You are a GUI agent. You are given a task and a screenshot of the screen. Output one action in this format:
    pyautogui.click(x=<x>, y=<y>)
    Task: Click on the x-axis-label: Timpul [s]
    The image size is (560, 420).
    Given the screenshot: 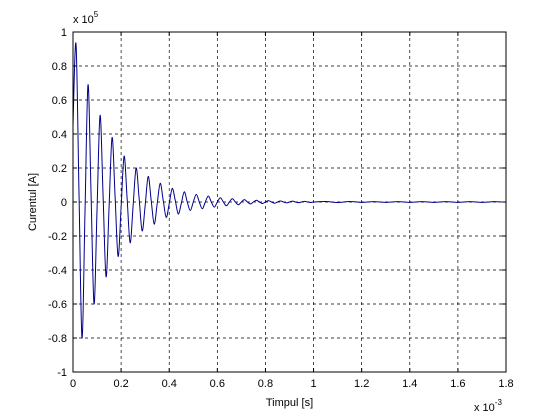 What is the action you would take?
    pyautogui.click(x=289, y=403)
    